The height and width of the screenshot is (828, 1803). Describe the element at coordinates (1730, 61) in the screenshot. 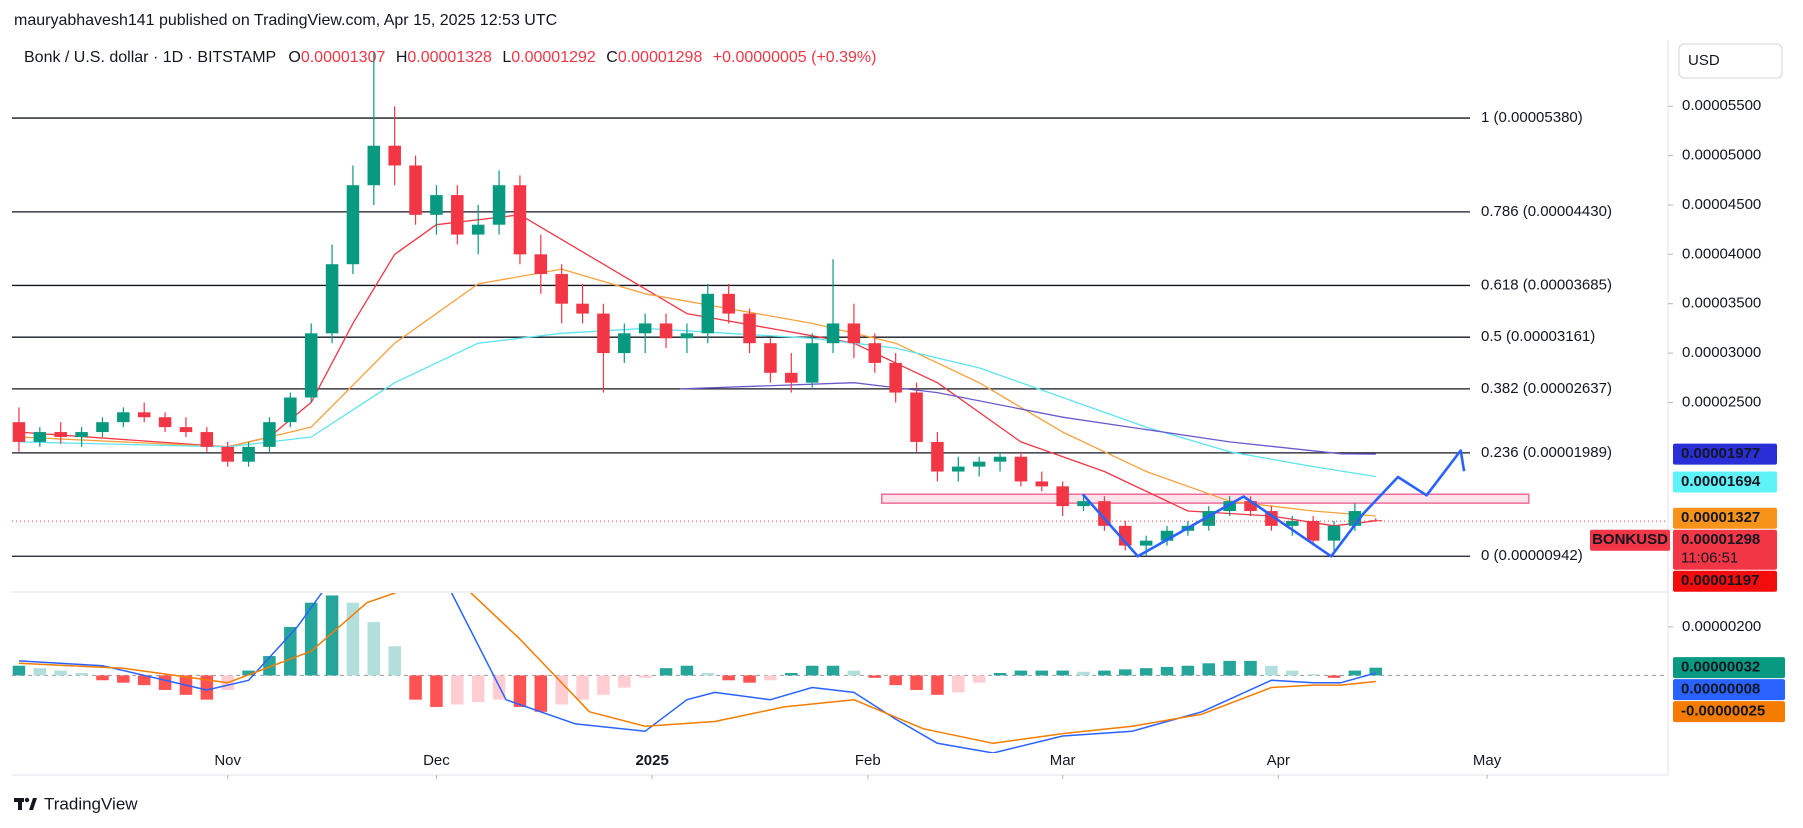

I see `currency-button` at that location.